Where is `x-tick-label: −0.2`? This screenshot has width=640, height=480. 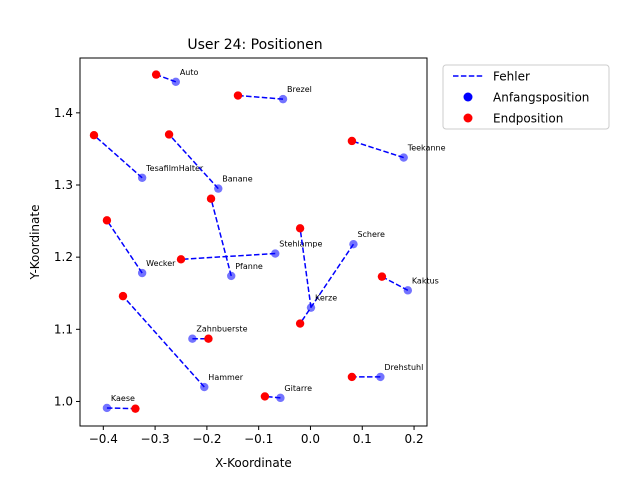
x-tick-label: −0.2 is located at coordinates (206, 439).